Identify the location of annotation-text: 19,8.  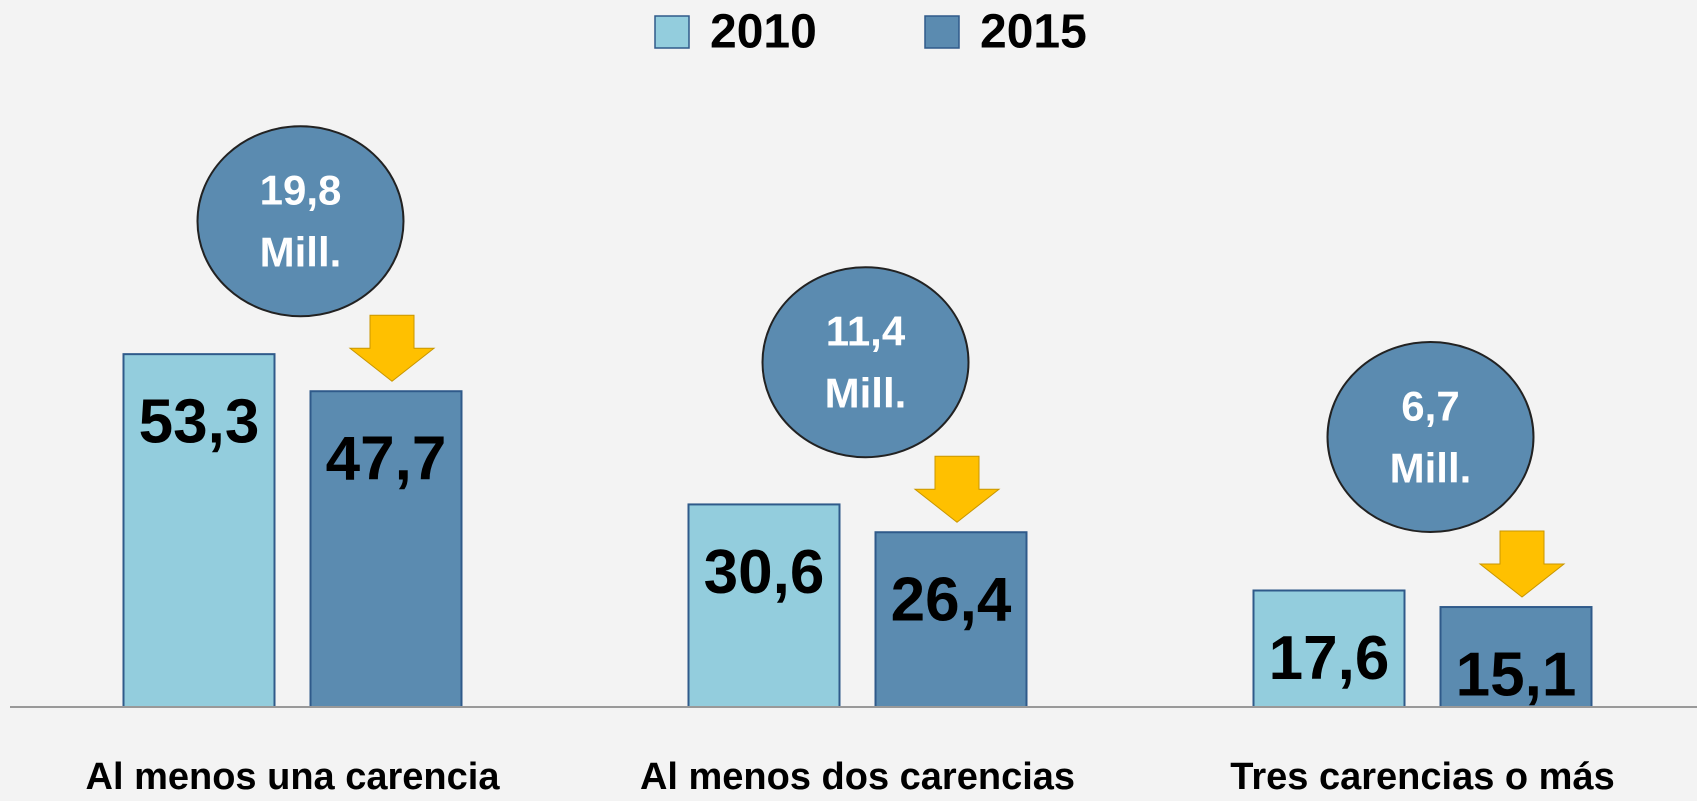
(301, 190).